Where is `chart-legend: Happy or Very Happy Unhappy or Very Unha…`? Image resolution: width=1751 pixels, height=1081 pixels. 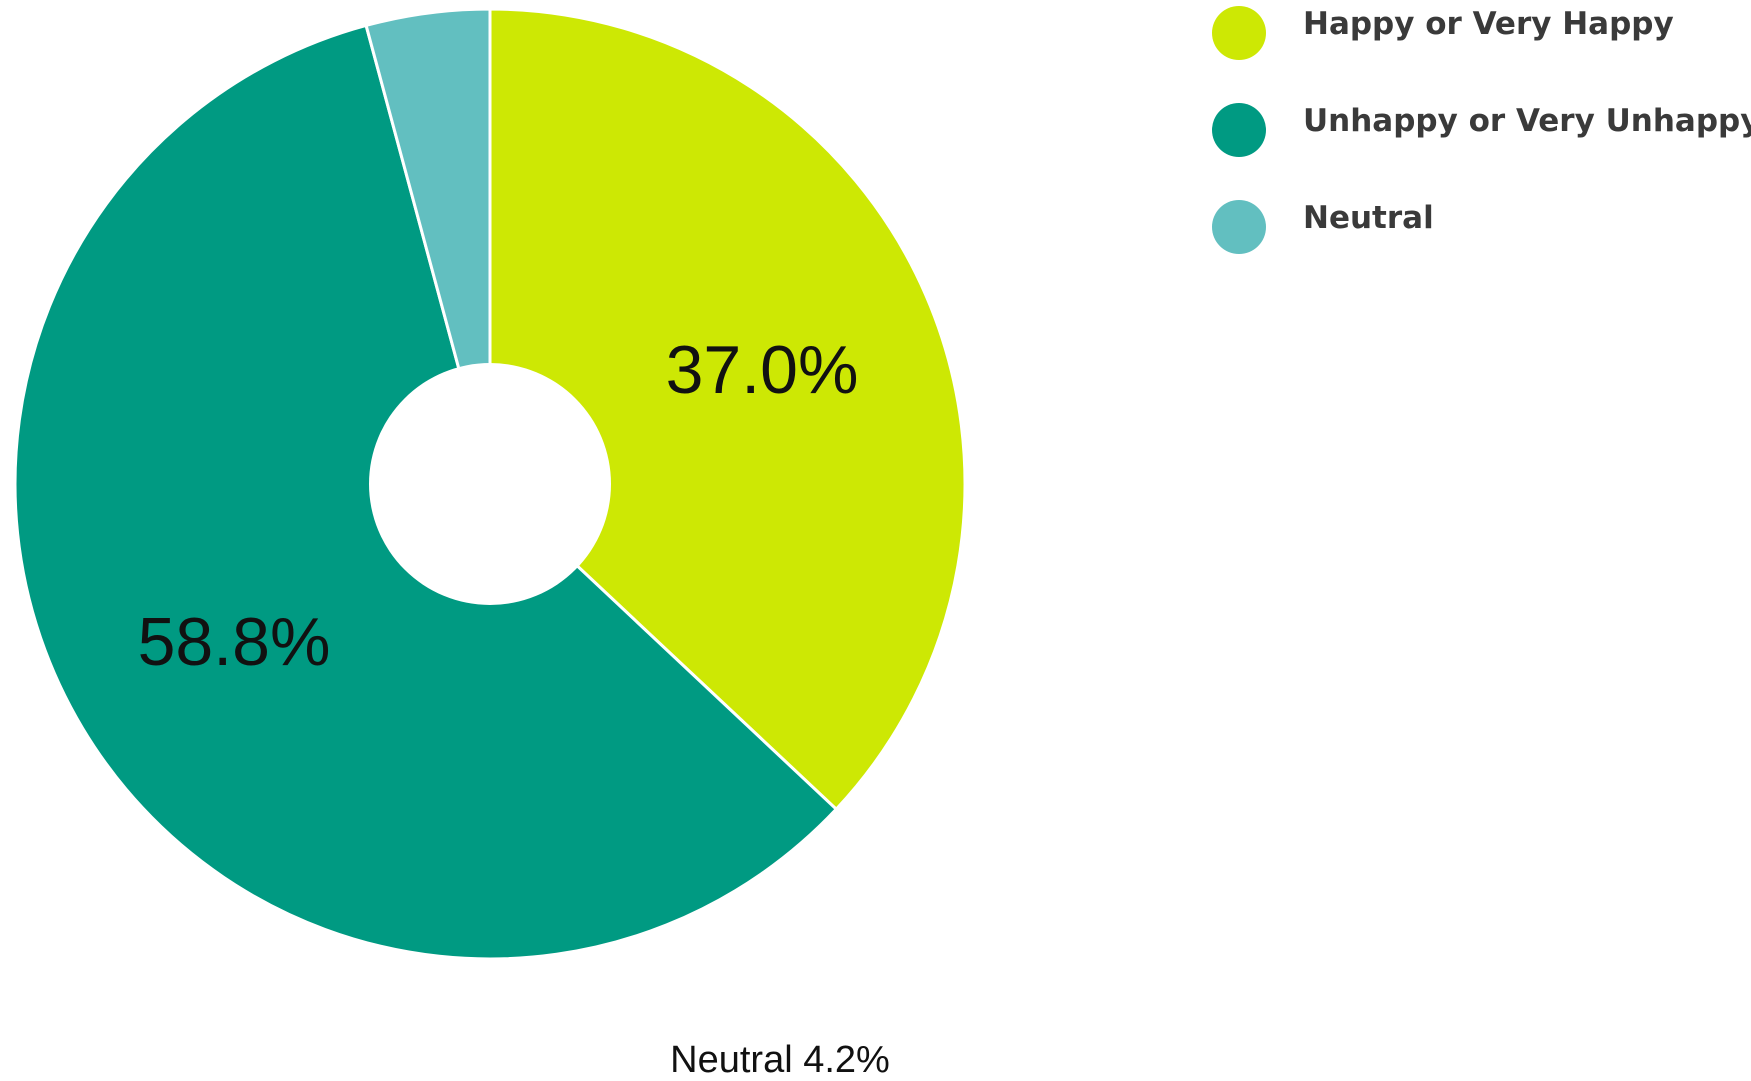 chart-legend: Happy or Very Happy Unhappy or Very Unha… is located at coordinates (1481, 151).